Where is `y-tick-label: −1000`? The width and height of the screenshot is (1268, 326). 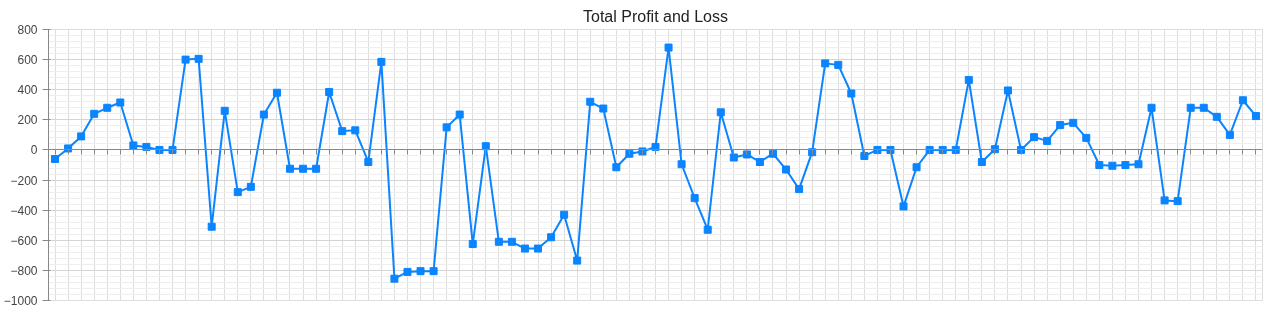 y-tick-label: −1000 is located at coordinates (20, 301).